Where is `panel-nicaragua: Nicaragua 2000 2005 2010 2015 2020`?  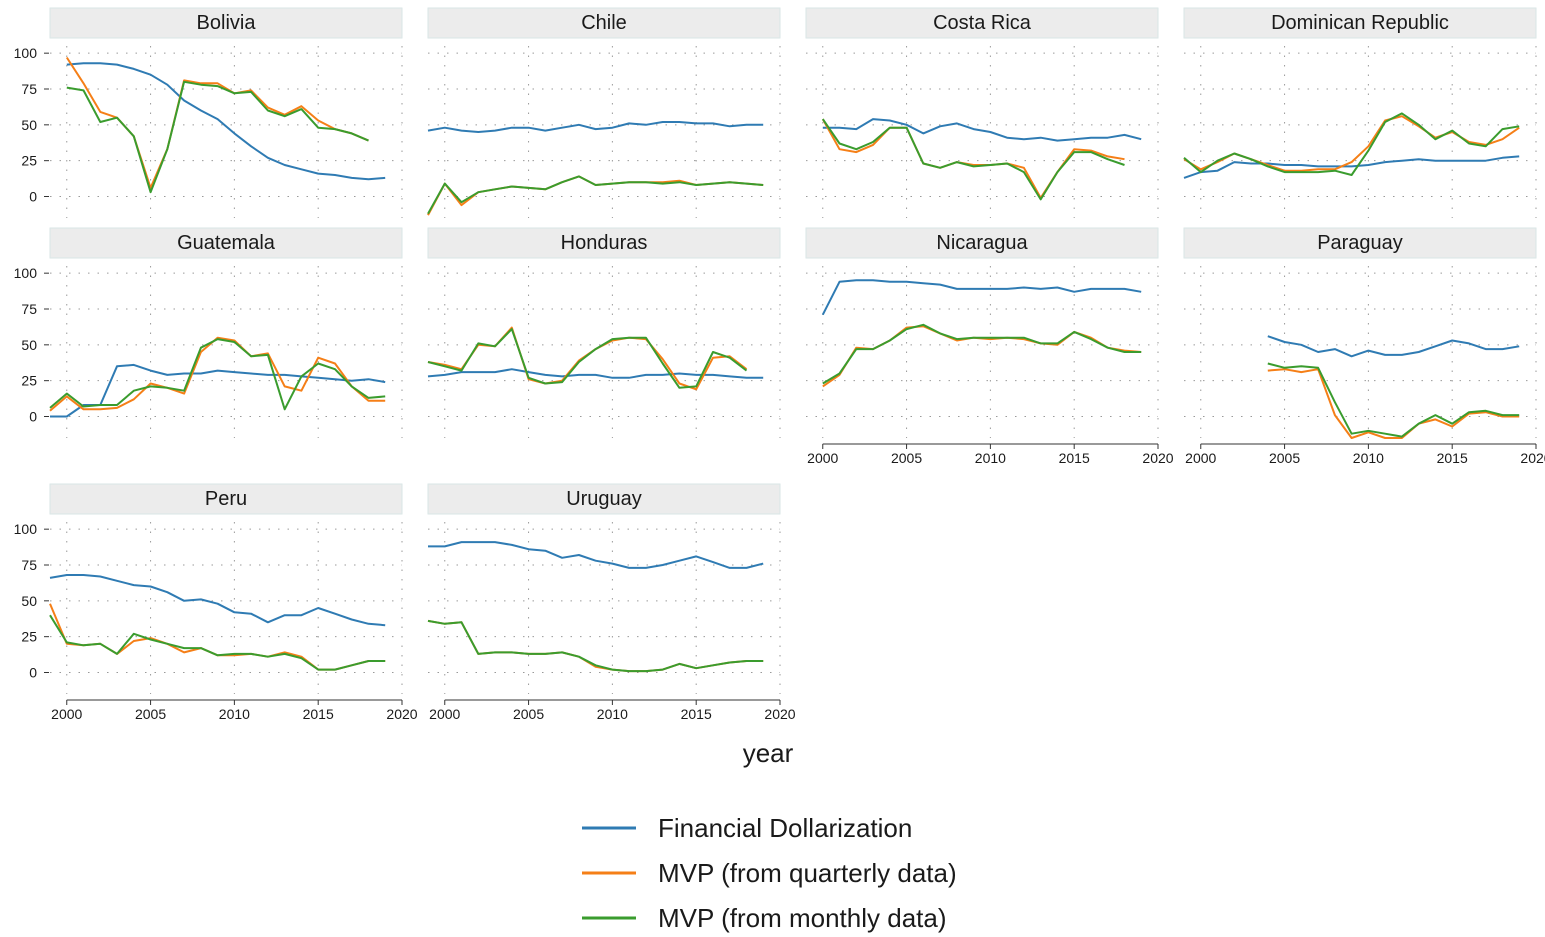 panel-nicaragua: Nicaragua 2000 2005 2010 2015 2020 is located at coordinates (989, 346).